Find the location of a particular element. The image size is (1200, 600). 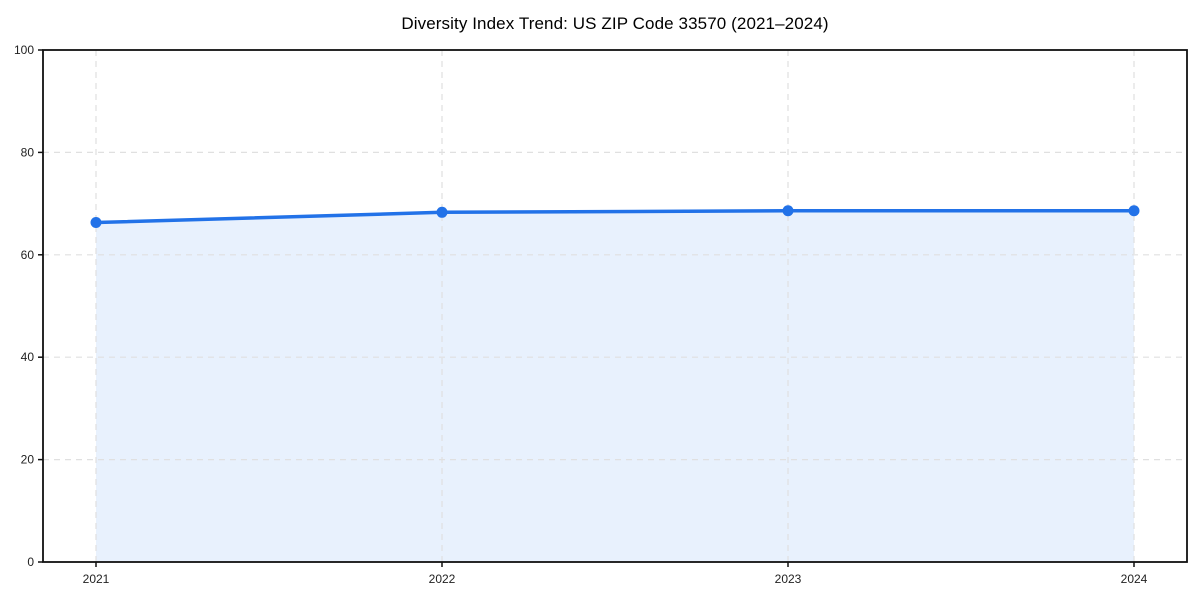

y-tick-label-80: 80 is located at coordinates (28, 152).